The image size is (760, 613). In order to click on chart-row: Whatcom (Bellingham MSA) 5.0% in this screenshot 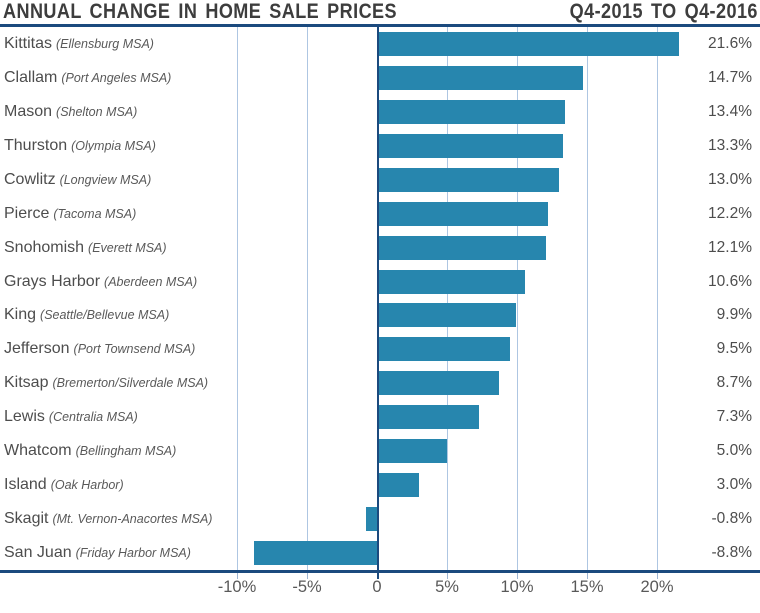, I will do `click(380, 451)`.